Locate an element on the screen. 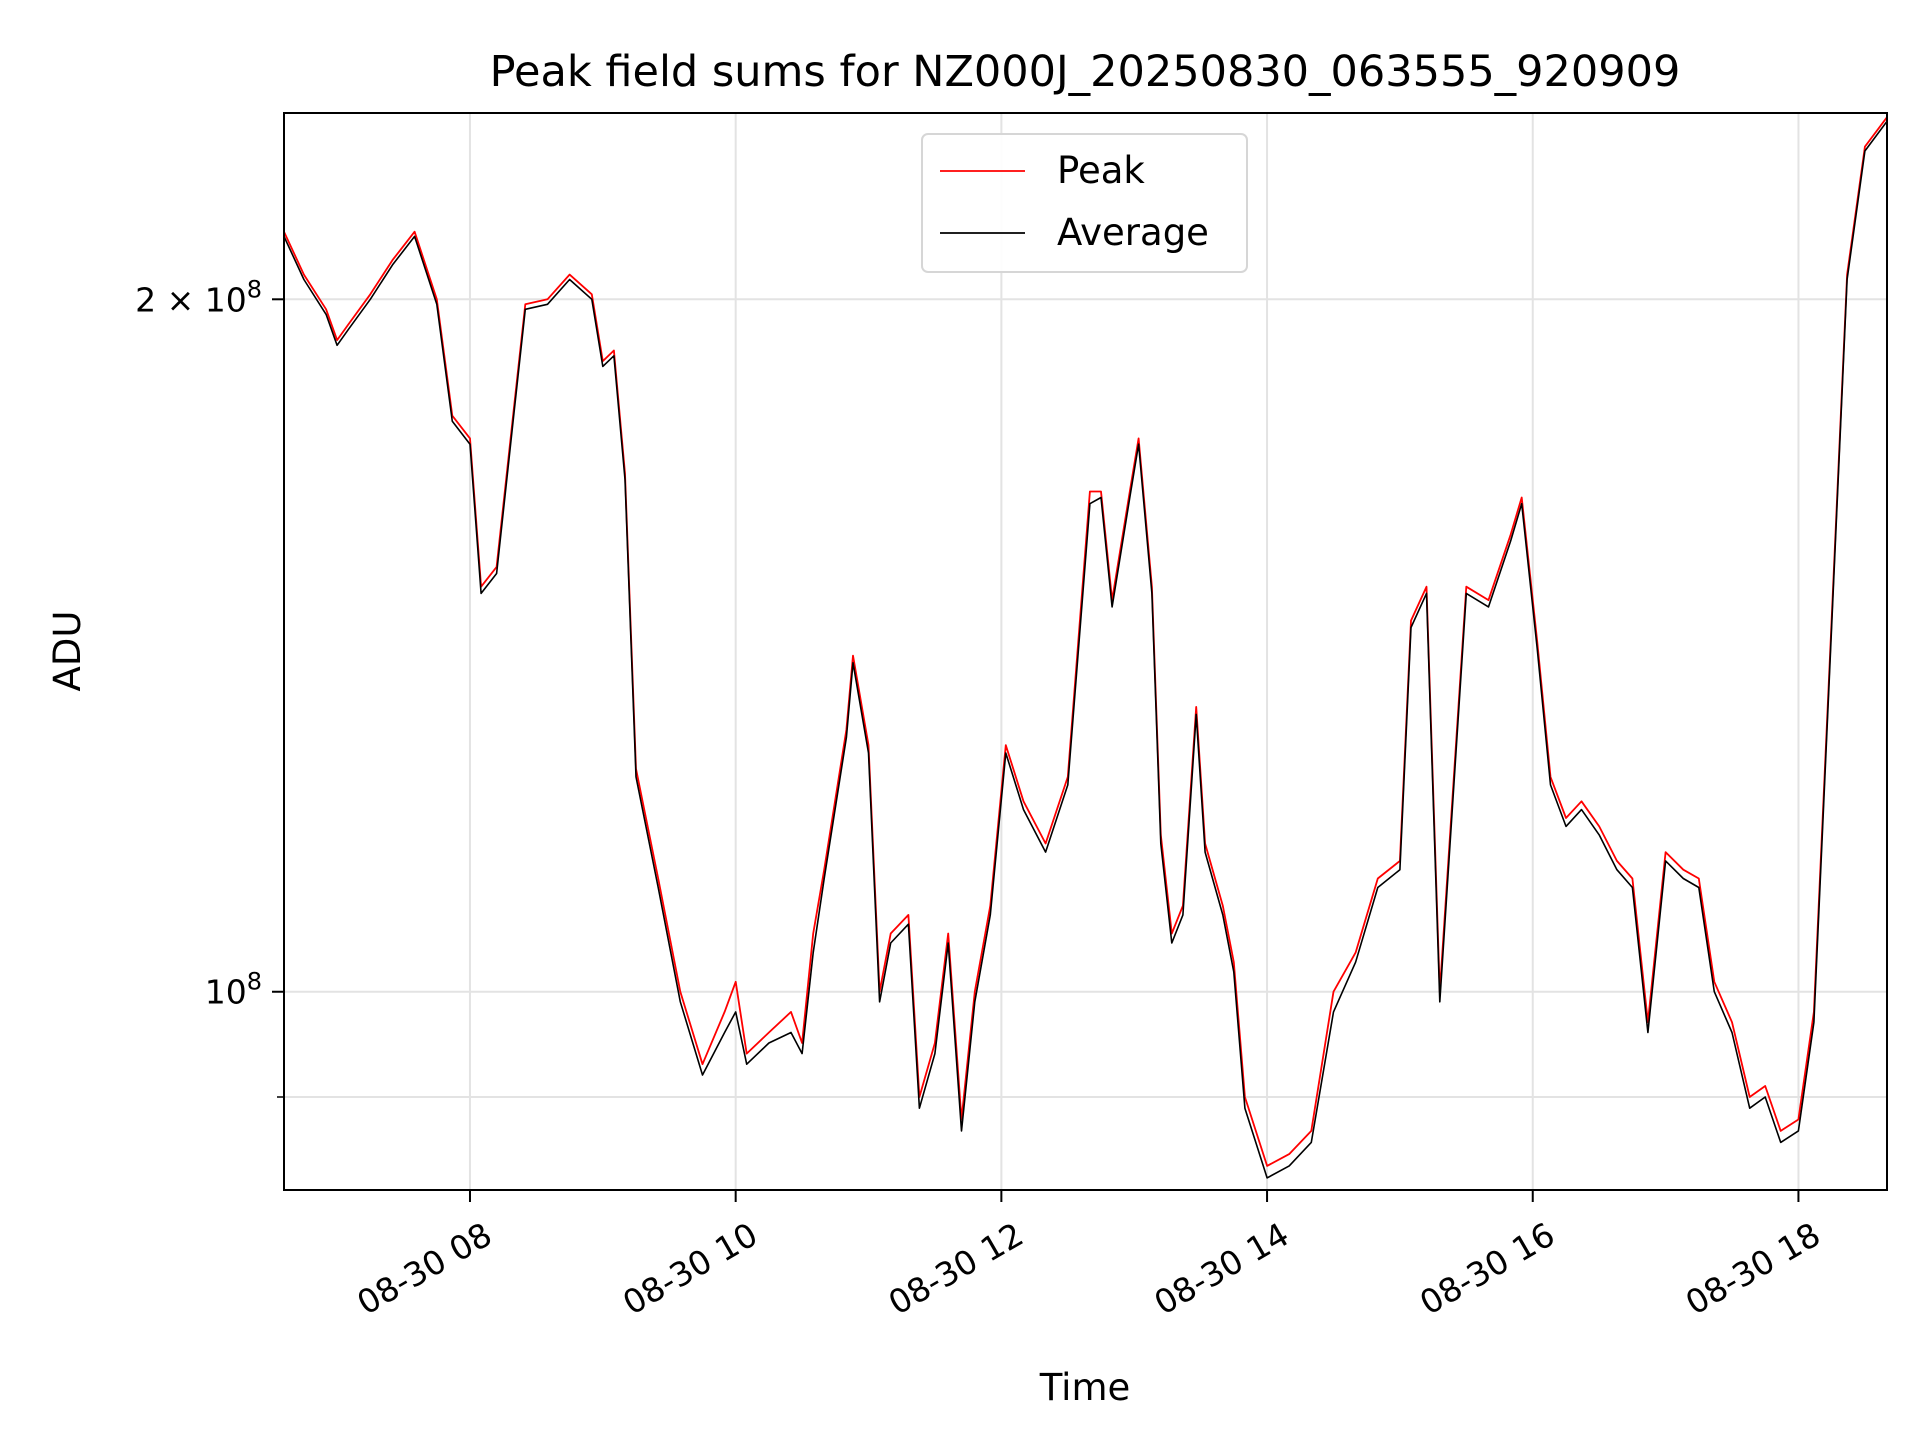  y-tick-label: 2 × 108 is located at coordinates (198, 297).